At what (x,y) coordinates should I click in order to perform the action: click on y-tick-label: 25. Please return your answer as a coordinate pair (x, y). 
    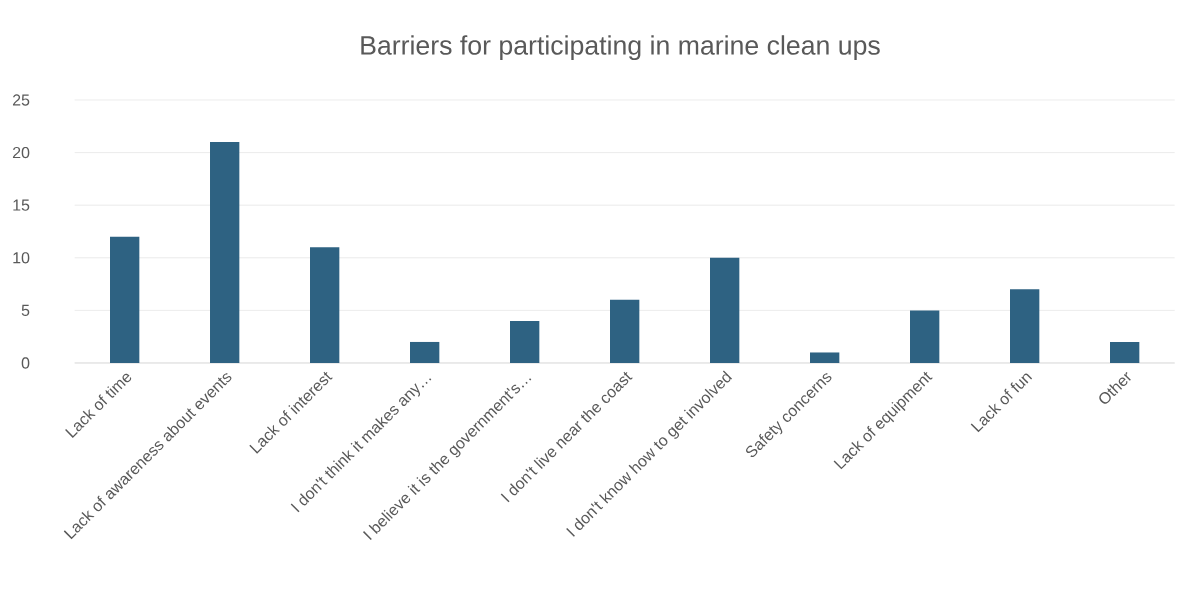
    Looking at the image, I should click on (21, 100).